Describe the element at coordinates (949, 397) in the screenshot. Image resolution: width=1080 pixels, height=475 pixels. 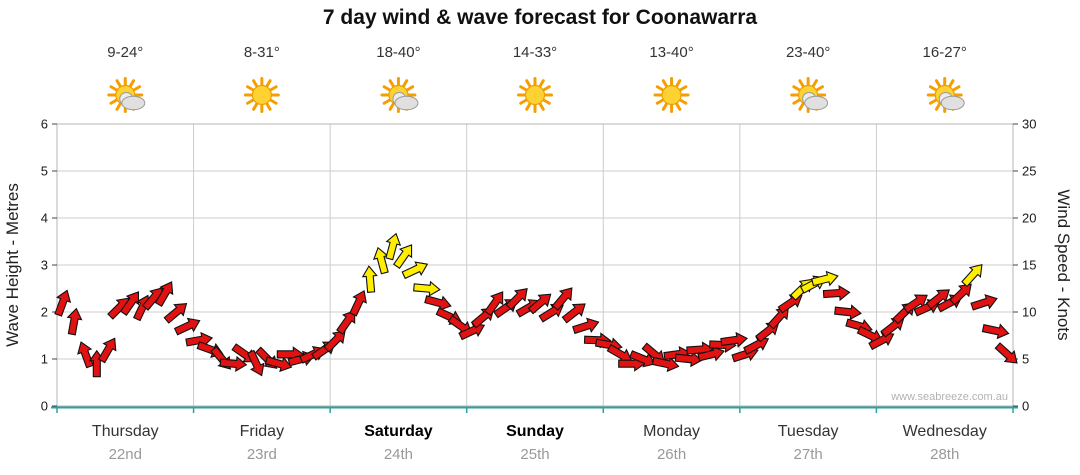
I see `watermark: www.seabreeze.com.au` at that location.